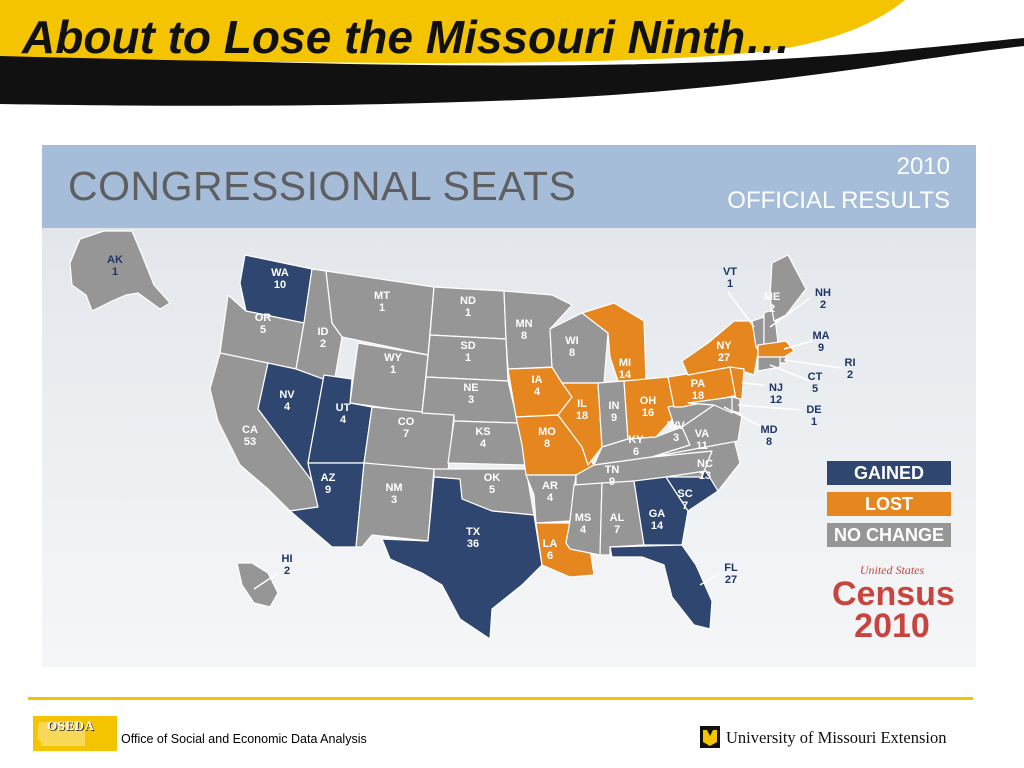 This screenshot has height=768, width=1024. Describe the element at coordinates (287, 565) in the screenshot. I see `label-HI: HI 2` at that location.